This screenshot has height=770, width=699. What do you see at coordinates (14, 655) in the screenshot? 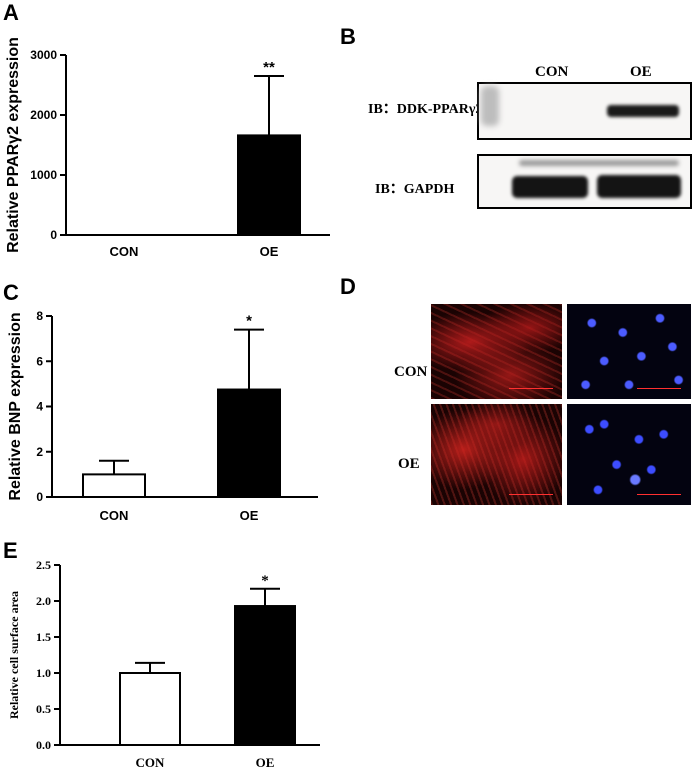
I see `y-axis-label: Relative cell surface area` at bounding box center [14, 655].